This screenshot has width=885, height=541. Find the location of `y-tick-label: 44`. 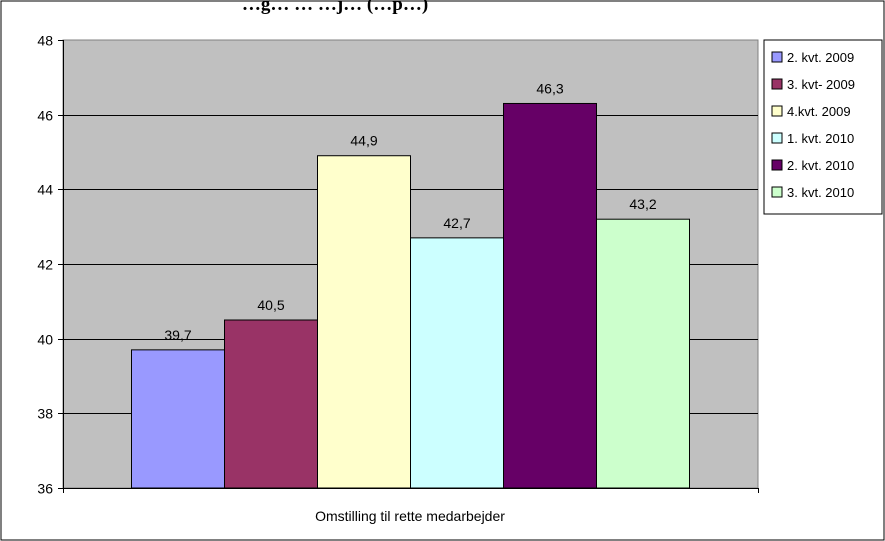

y-tick-label: 44 is located at coordinates (45, 190).